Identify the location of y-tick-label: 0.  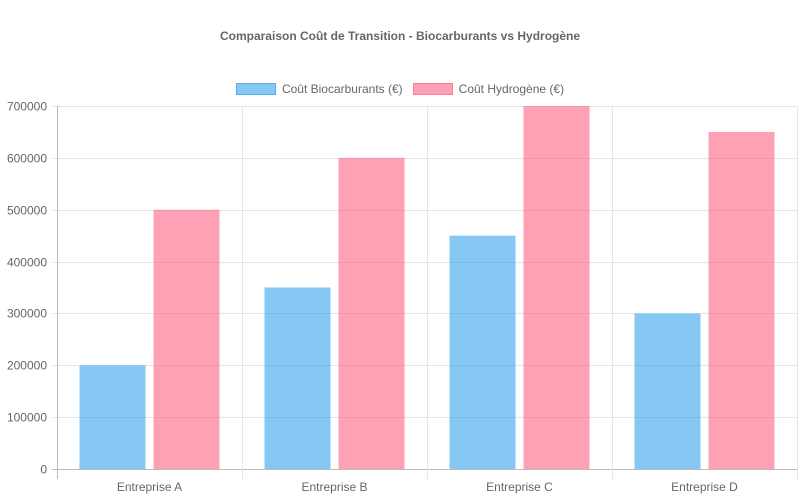
(43, 470).